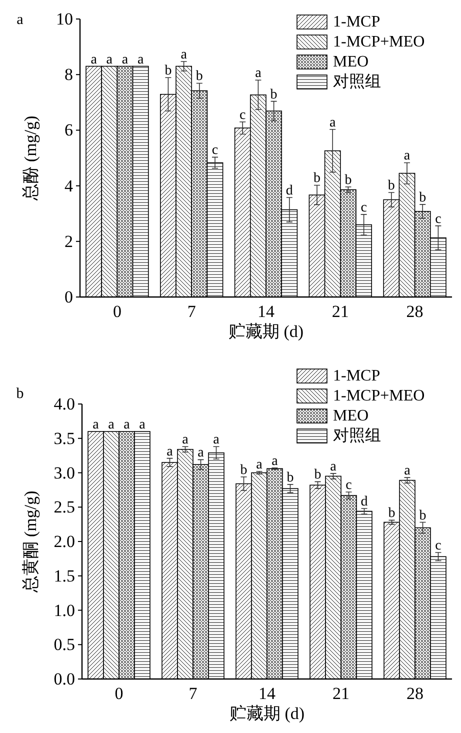 The width and height of the screenshot is (461, 733). What do you see at coordinates (64, 679) in the screenshot?
I see `y-tick-label: 0.0` at bounding box center [64, 679].